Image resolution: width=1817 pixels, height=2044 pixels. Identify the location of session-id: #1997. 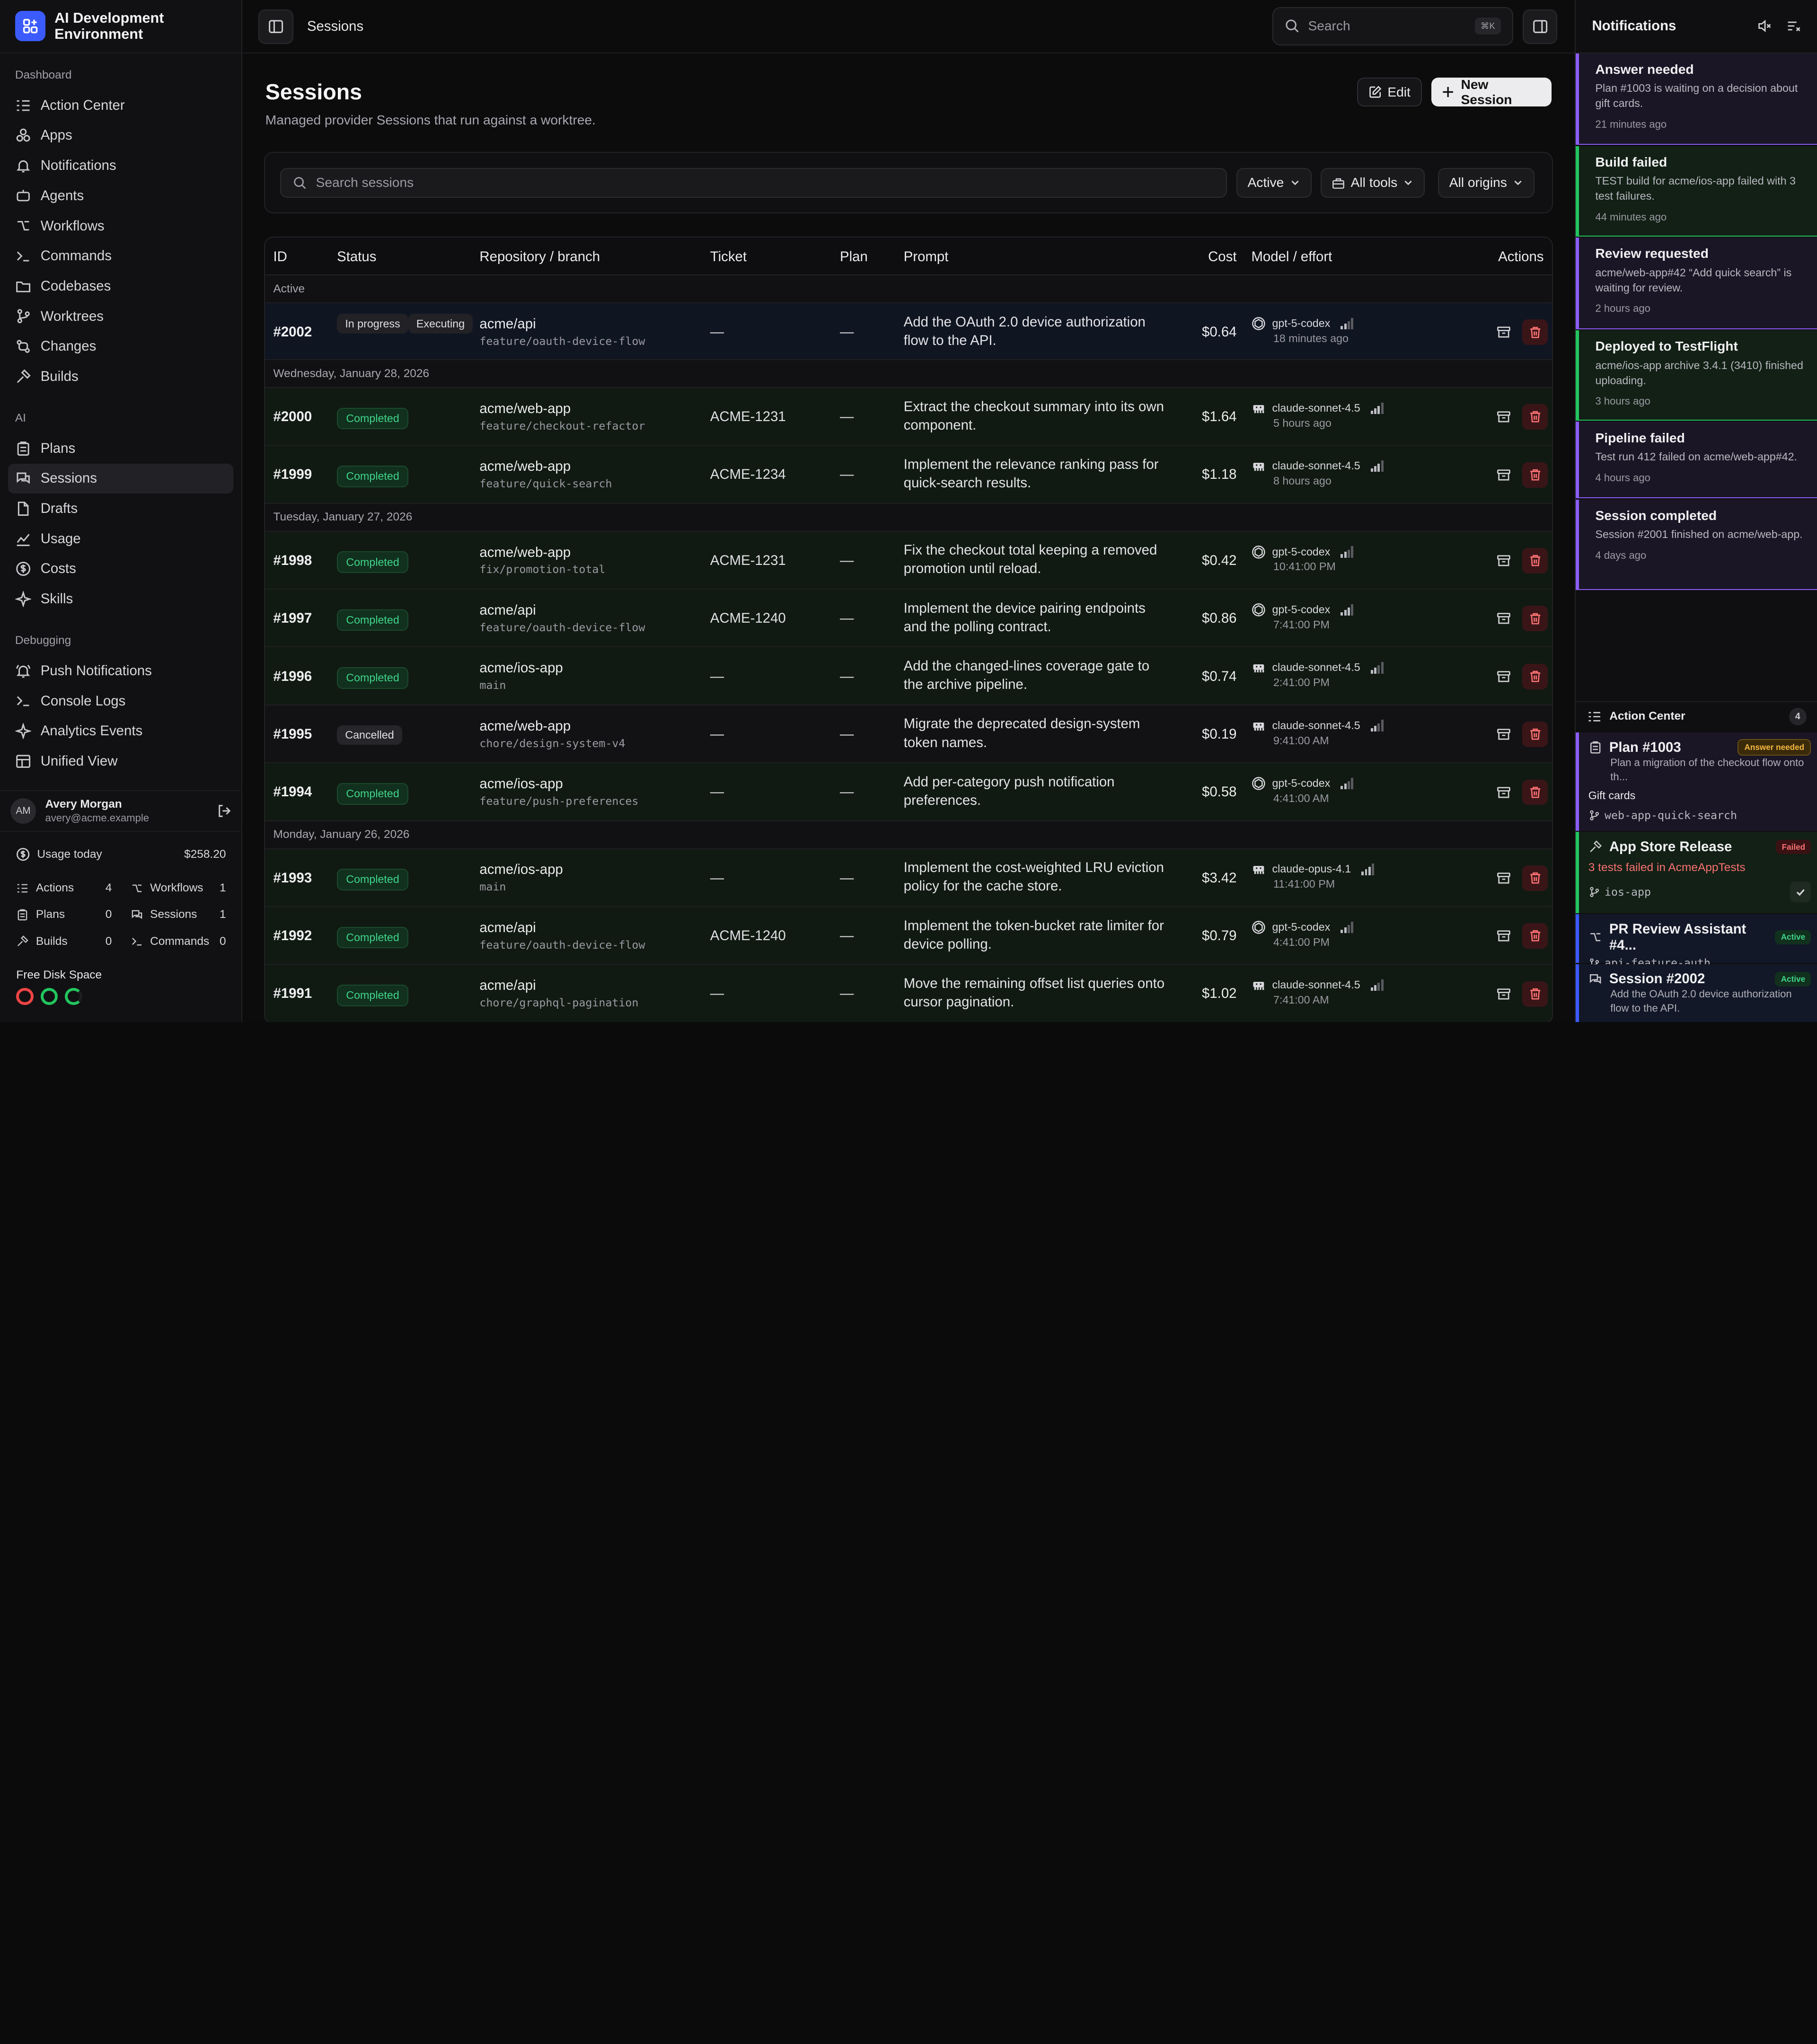
(293, 618).